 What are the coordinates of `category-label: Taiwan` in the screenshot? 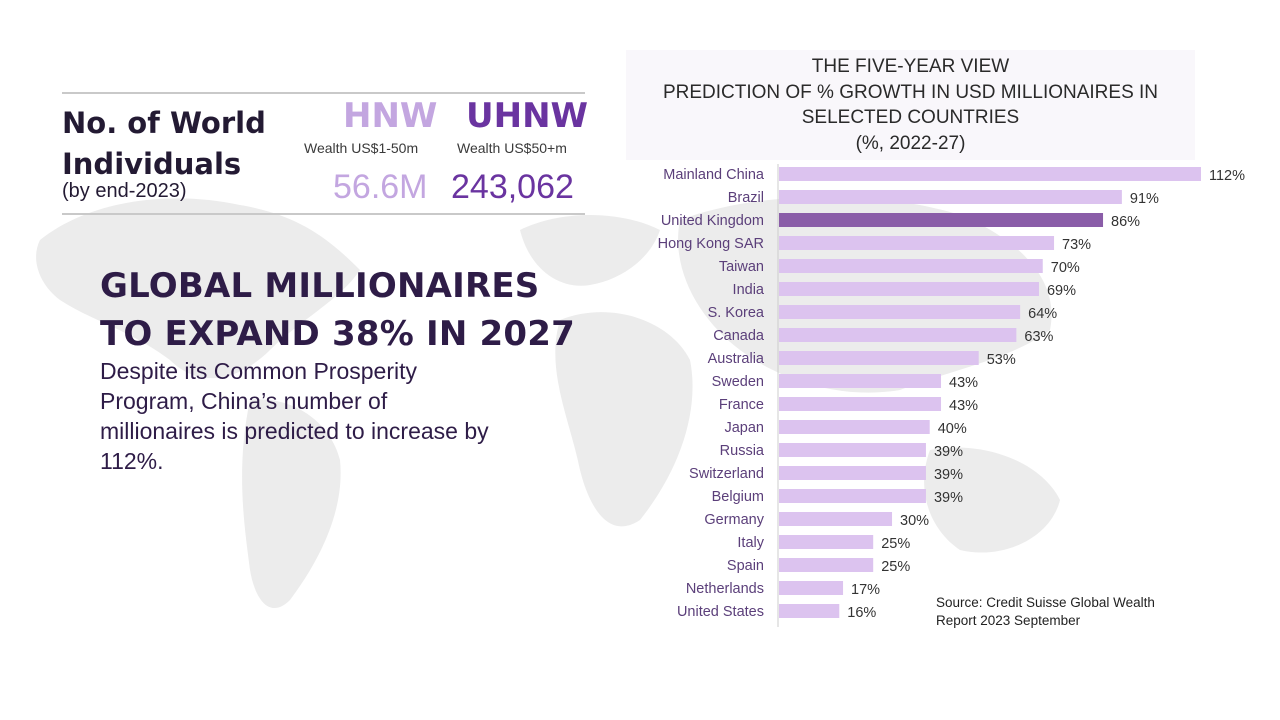 It's located at (741, 267).